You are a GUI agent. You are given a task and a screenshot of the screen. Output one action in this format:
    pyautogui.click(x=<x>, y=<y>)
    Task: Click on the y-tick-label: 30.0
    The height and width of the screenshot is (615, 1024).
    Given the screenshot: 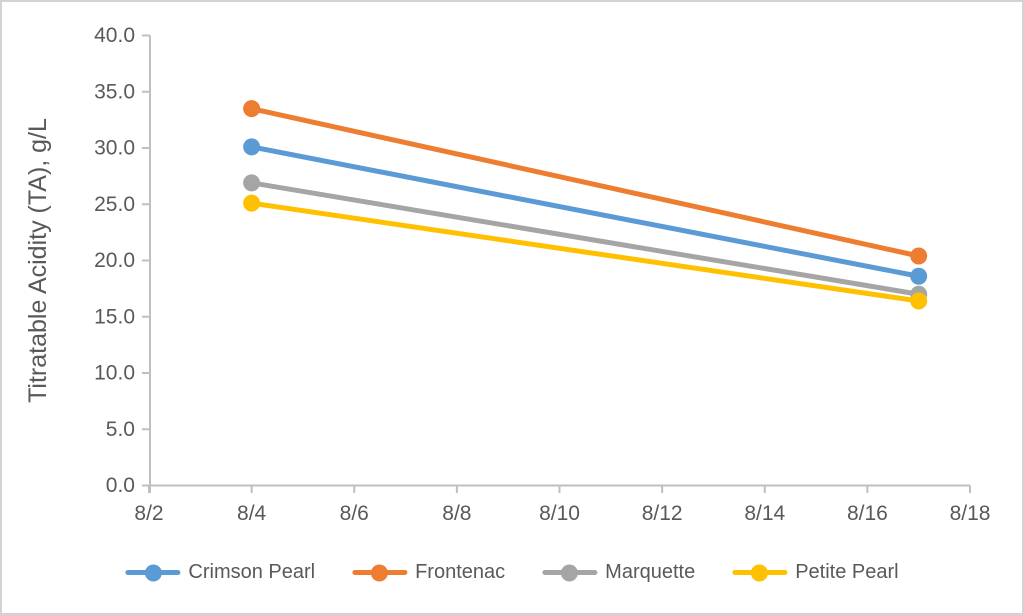 What is the action you would take?
    pyautogui.click(x=114, y=148)
    